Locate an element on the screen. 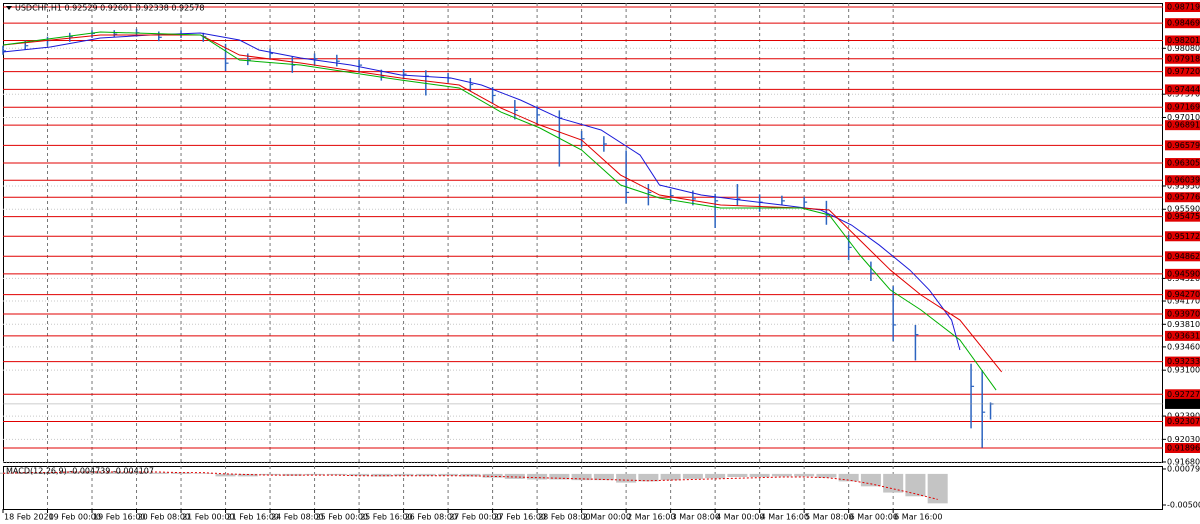  level-label: 0.95776 is located at coordinates (1183, 197).